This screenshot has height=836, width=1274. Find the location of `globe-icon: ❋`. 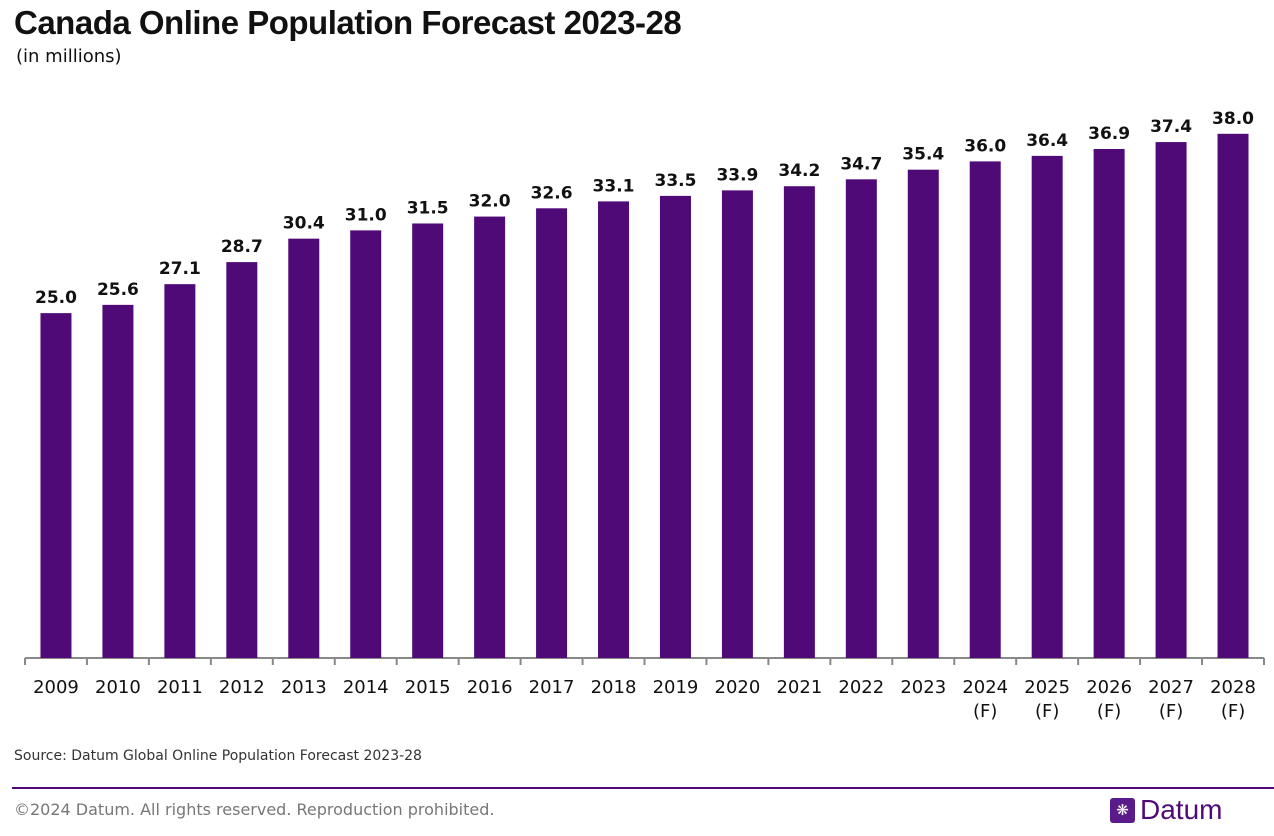

globe-icon: ❋ is located at coordinates (1122, 810).